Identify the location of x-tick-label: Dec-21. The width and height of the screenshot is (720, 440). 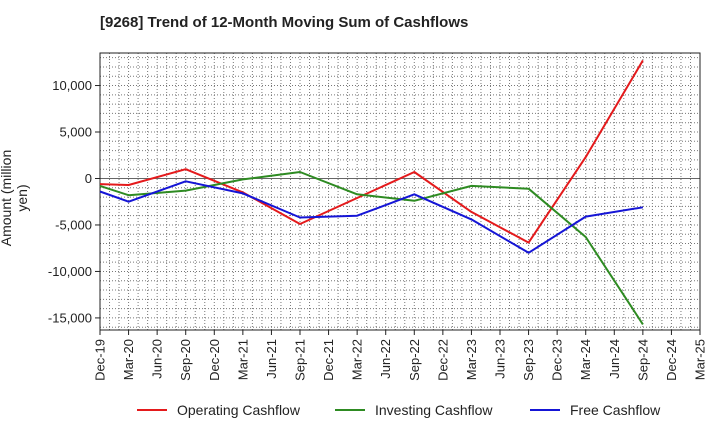
(328, 360).